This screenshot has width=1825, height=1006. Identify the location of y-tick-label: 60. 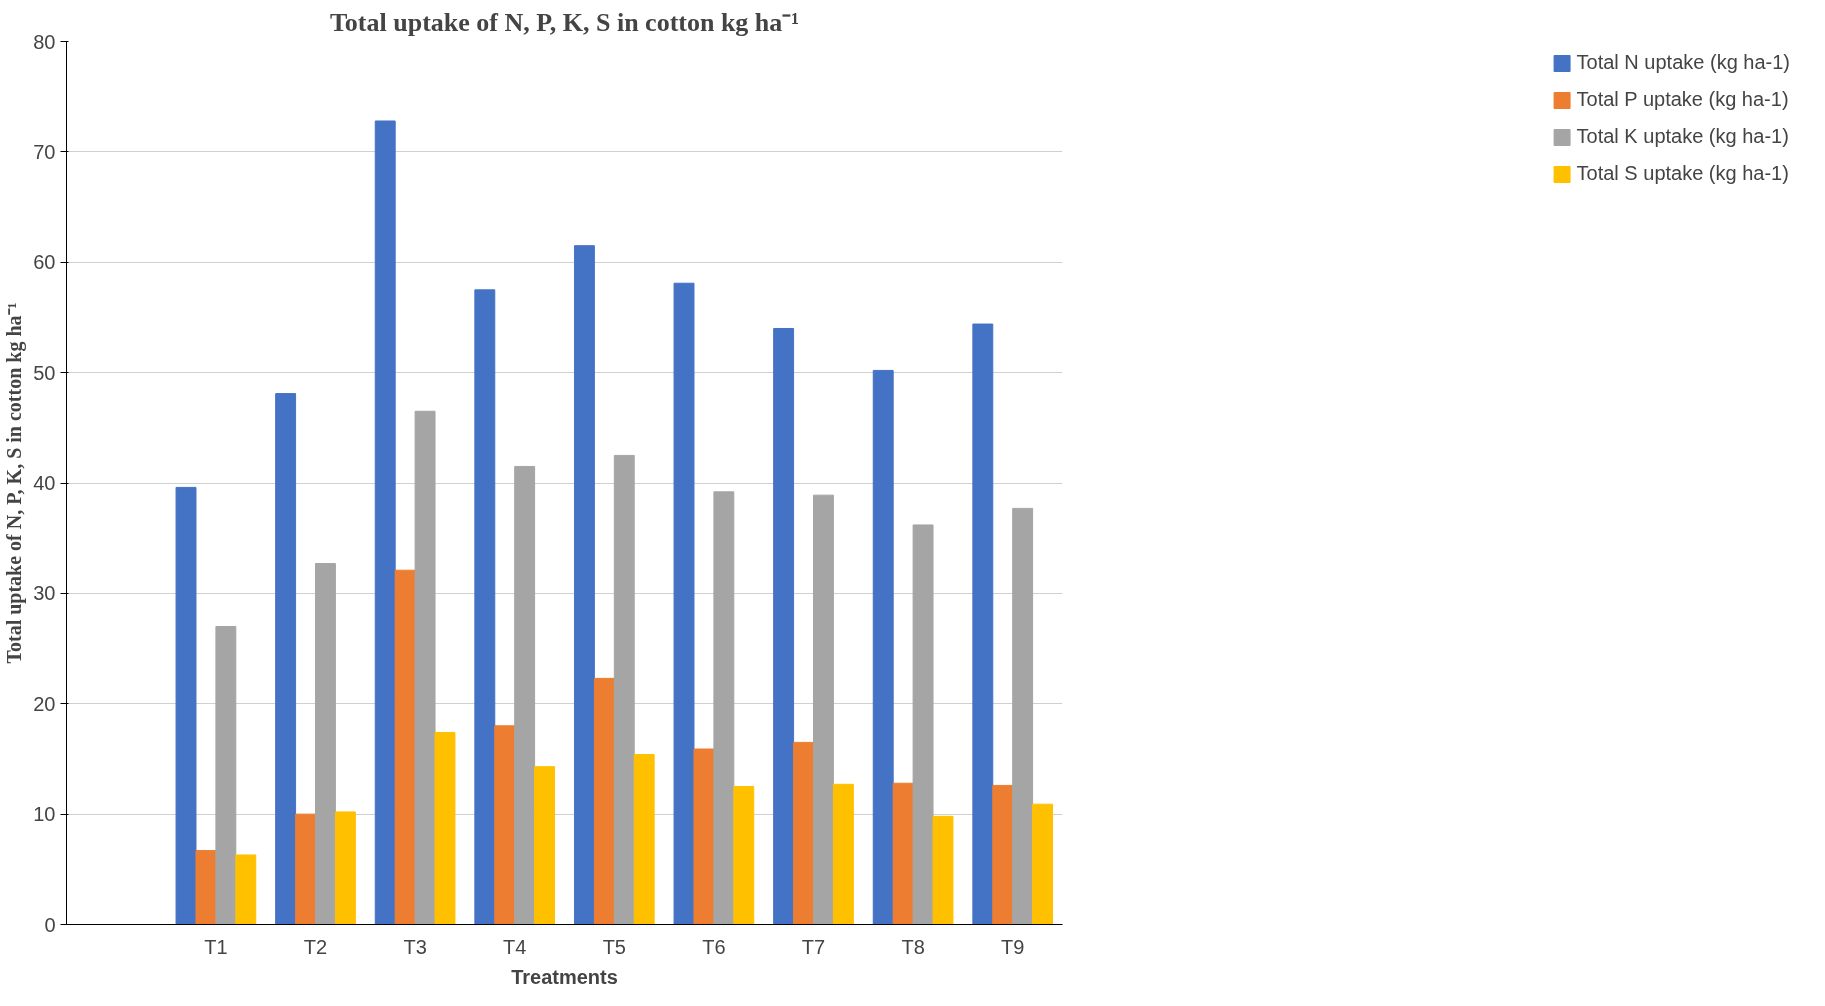
(44, 262).